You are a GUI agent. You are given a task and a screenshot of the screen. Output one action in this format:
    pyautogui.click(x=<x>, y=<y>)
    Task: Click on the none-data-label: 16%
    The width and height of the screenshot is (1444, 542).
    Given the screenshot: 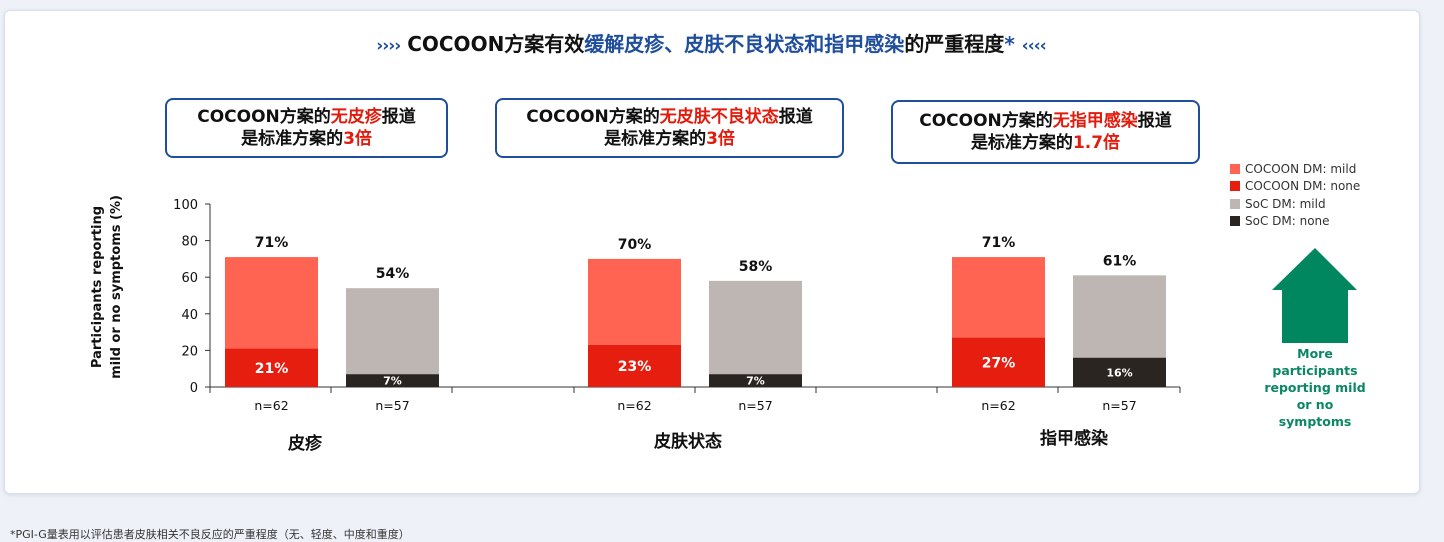 What is the action you would take?
    pyautogui.click(x=1119, y=372)
    